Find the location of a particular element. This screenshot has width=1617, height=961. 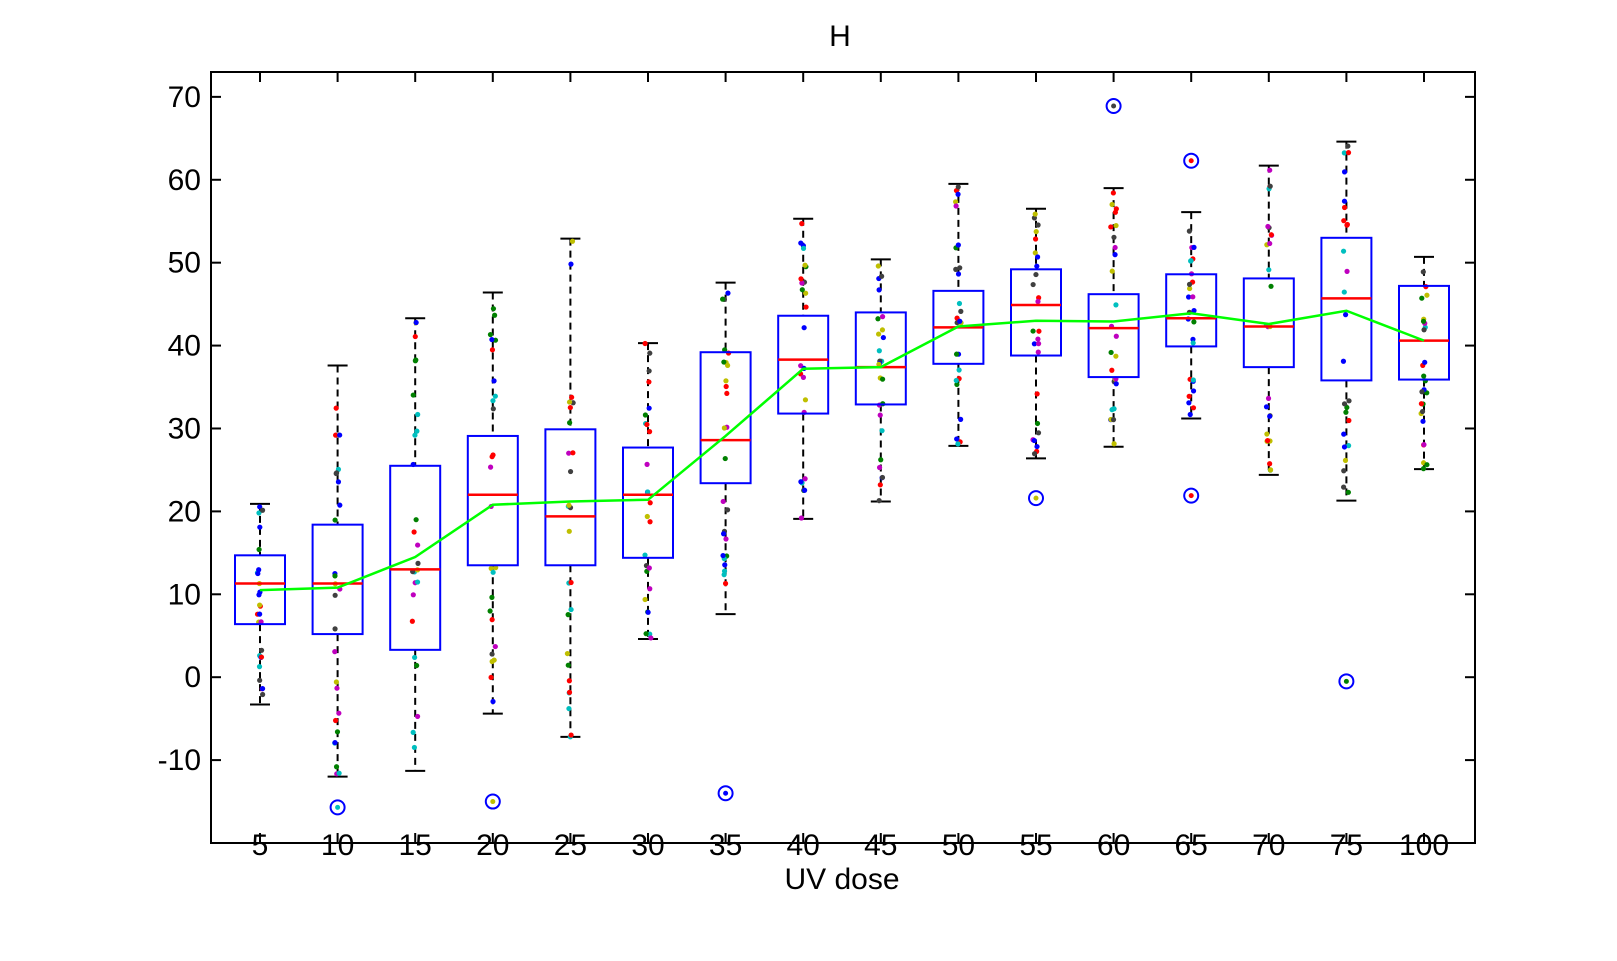

x-tick-label: 25 is located at coordinates (570, 845).